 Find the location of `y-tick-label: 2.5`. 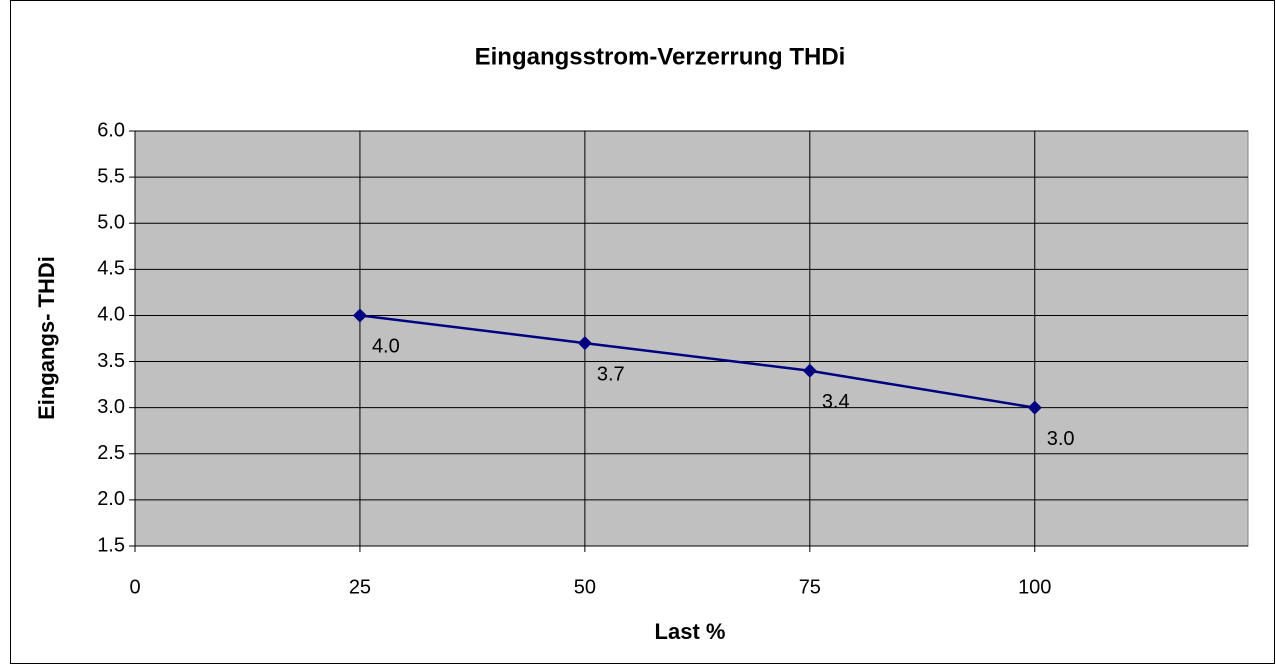

y-tick-label: 2.5 is located at coordinates (111, 453).